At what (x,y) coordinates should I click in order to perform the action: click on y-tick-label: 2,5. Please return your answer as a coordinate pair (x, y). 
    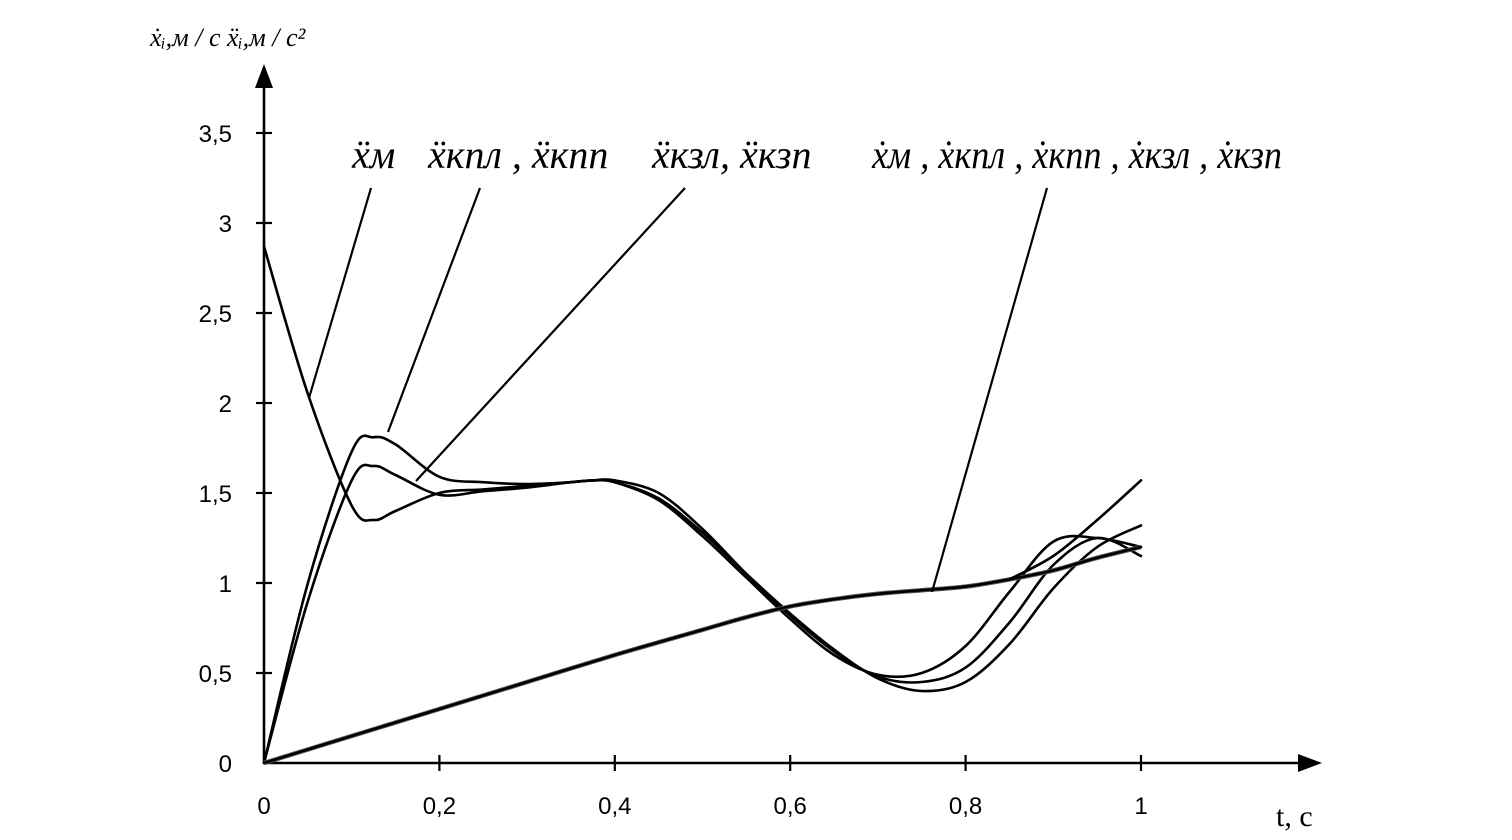
    Looking at the image, I should click on (215, 314).